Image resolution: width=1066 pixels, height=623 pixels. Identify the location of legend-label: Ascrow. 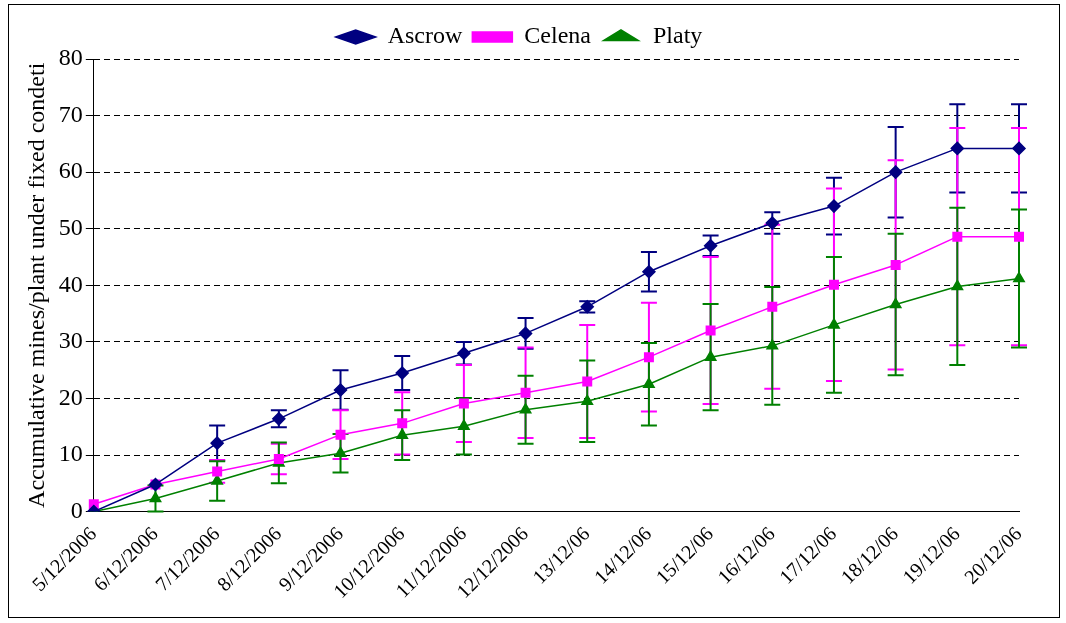
(425, 35).